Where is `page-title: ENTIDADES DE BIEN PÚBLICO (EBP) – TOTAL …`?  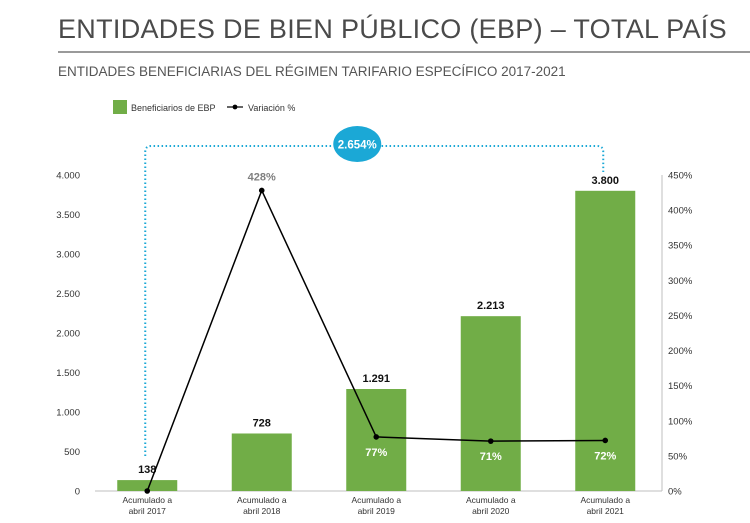 page-title: ENTIDADES DE BIEN PÚBLICO (EBP) – TOTAL … is located at coordinates (392, 29).